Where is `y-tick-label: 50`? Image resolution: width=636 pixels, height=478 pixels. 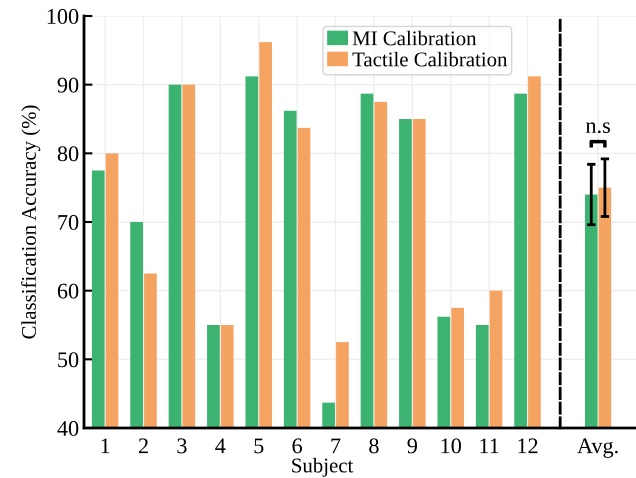 y-tick-label: 50 is located at coordinates (68, 360).